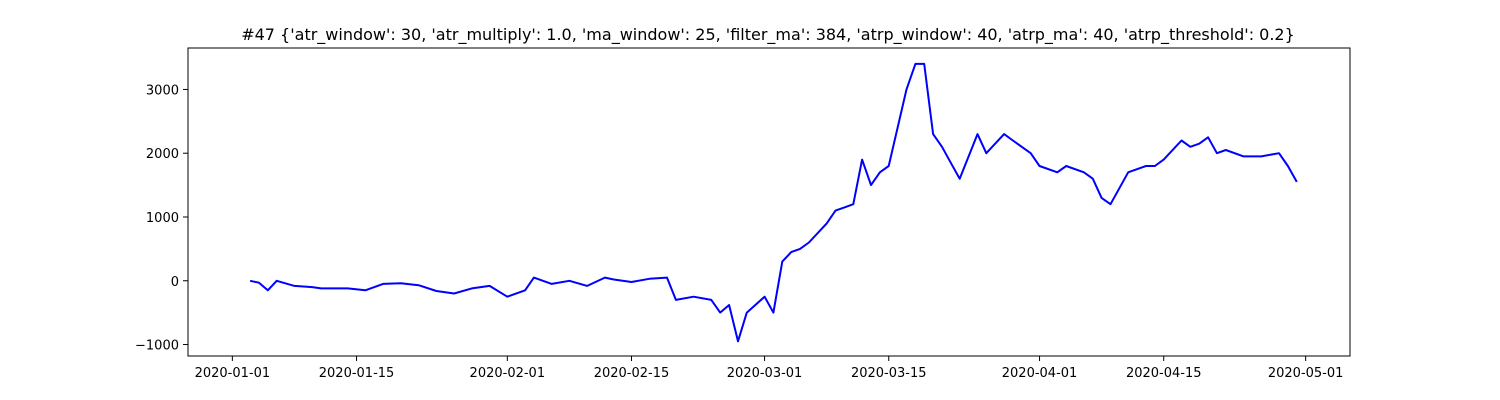  I want to click on x-tick-label: 2020-02-01, so click(508, 373).